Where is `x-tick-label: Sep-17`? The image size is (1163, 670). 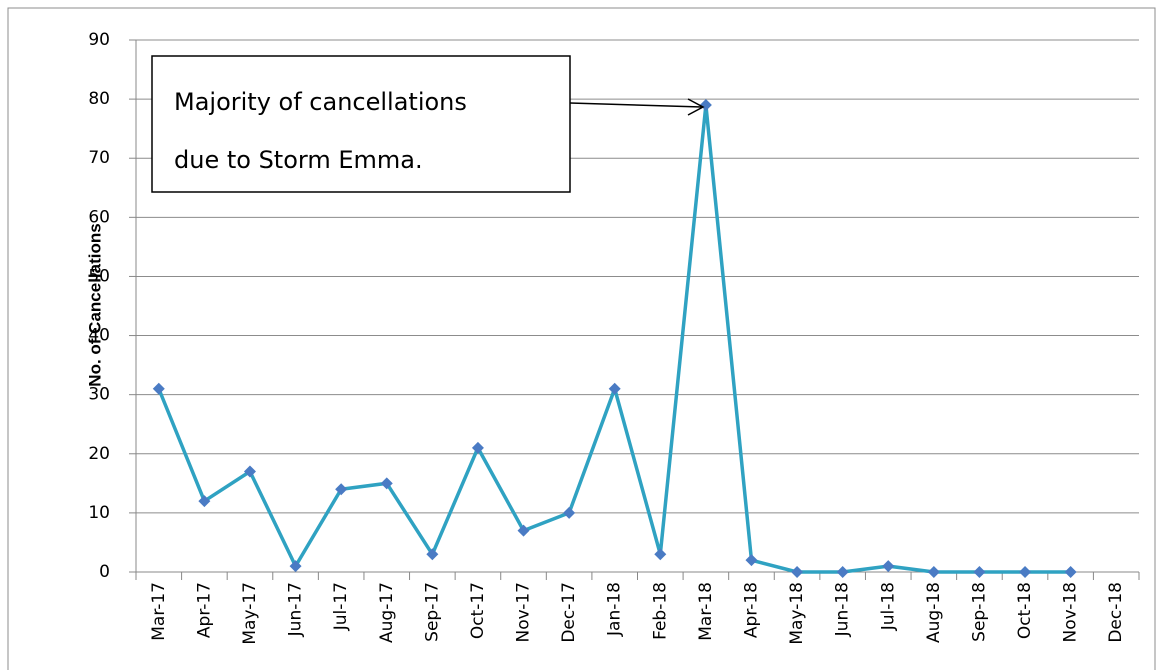 x-tick-label: Sep-17 is located at coordinates (432, 612).